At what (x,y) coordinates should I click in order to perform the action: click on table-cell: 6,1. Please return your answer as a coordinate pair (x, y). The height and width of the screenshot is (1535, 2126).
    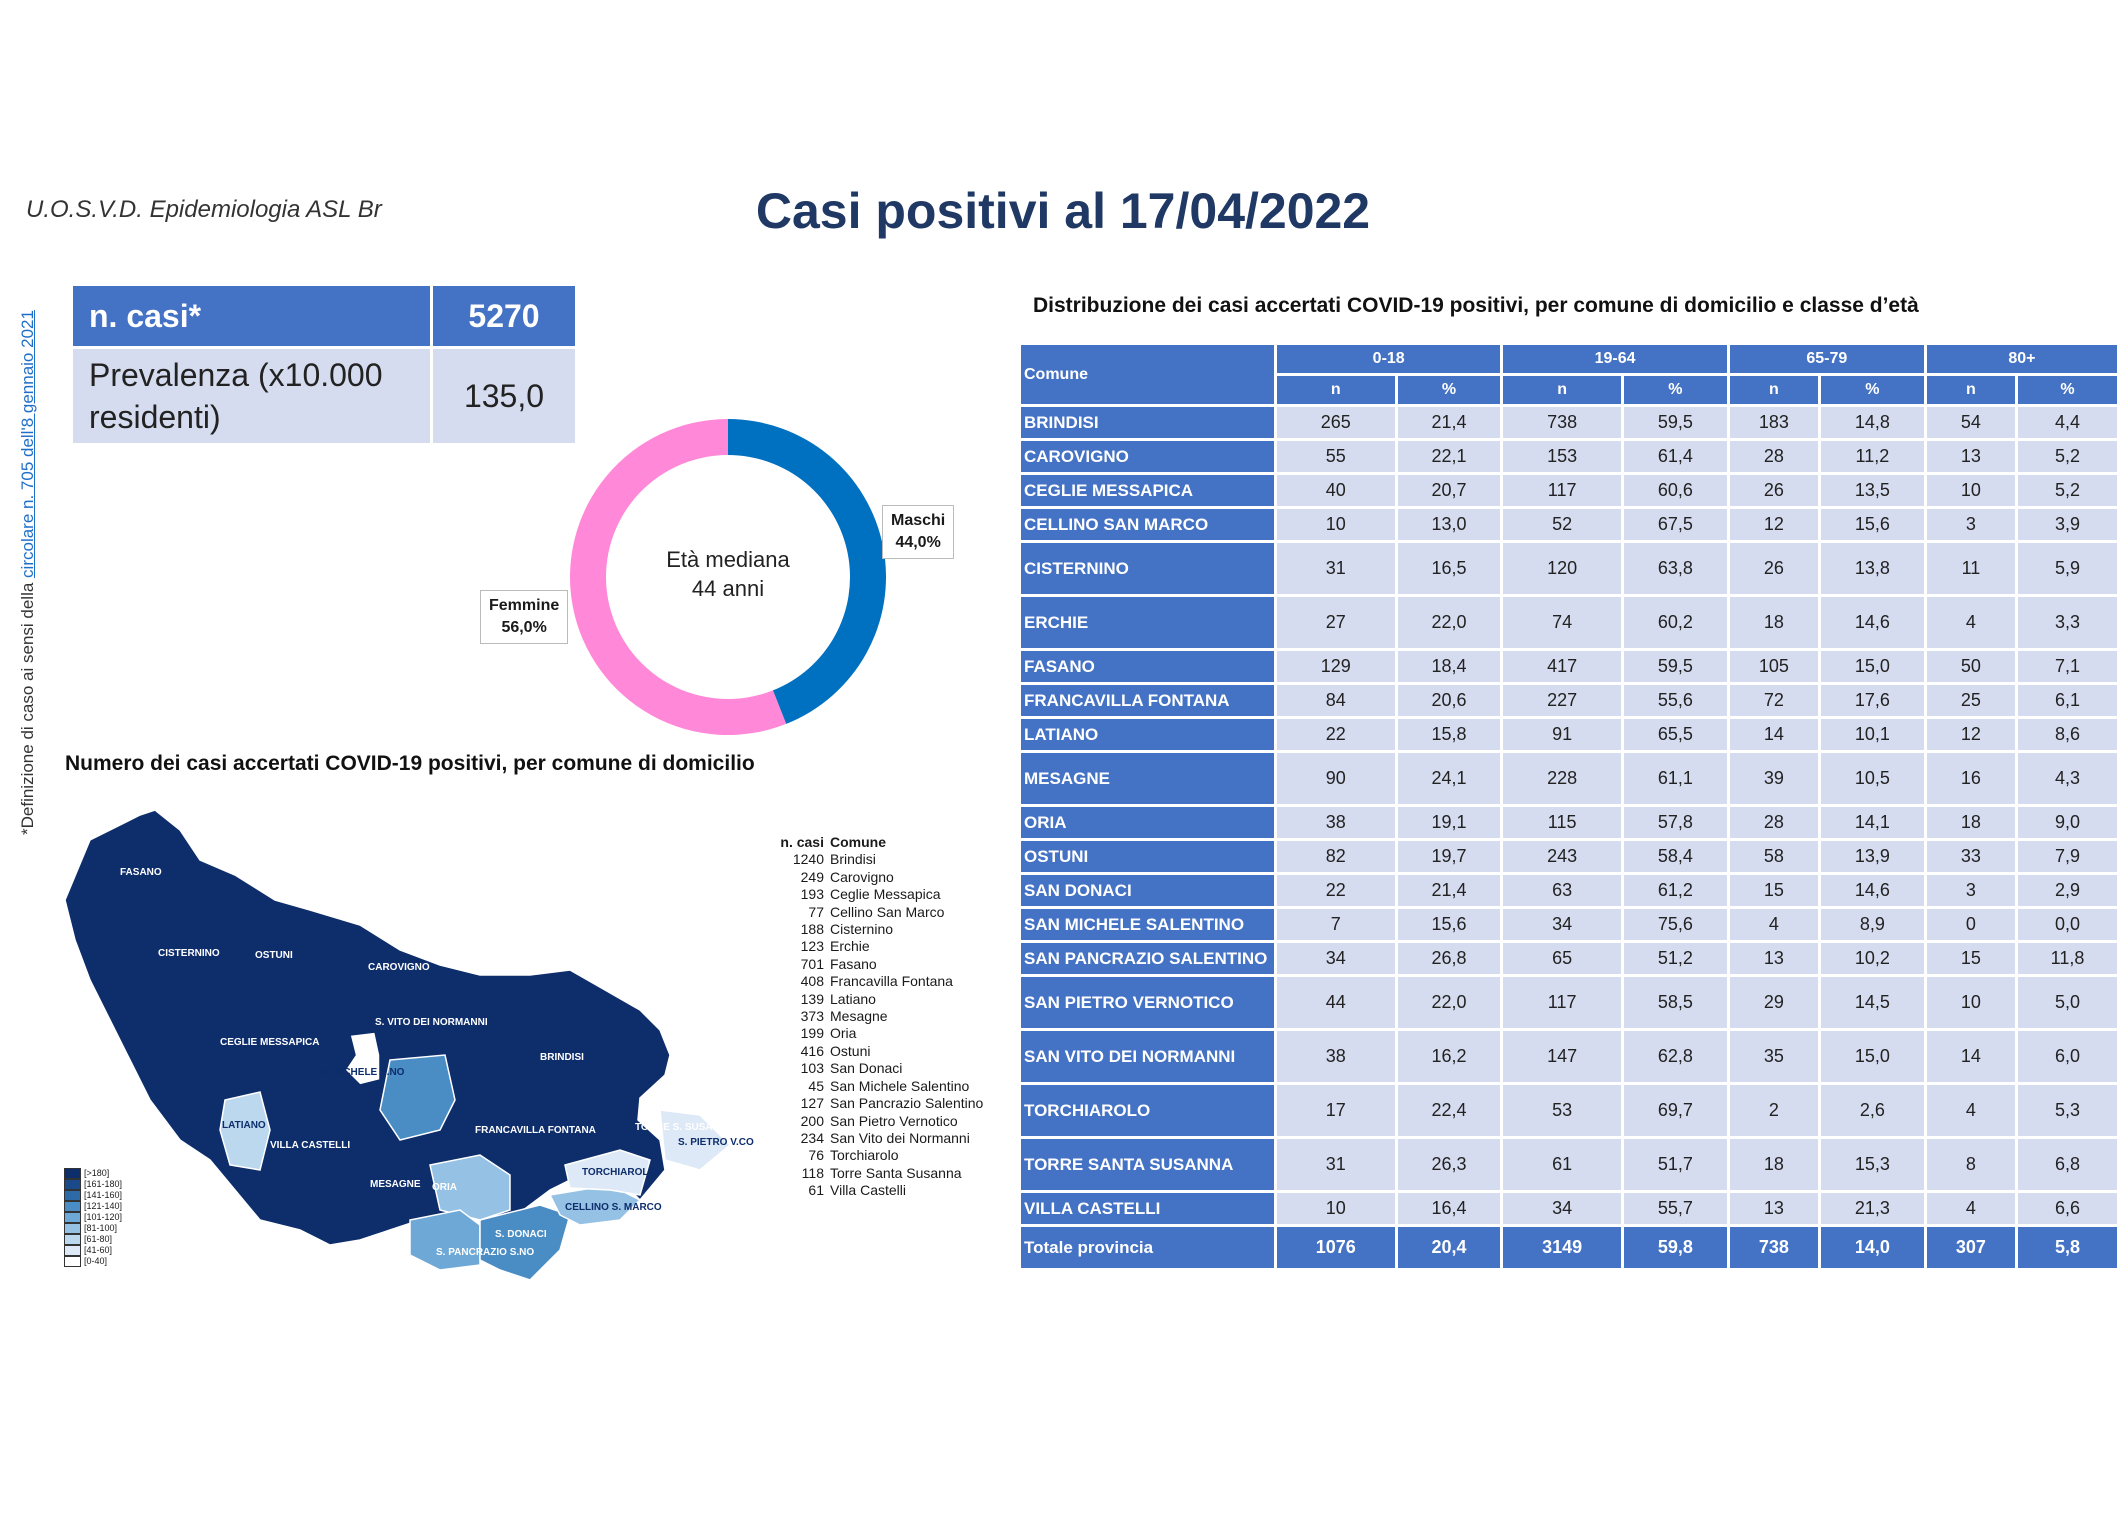
    Looking at the image, I should click on (2067, 700).